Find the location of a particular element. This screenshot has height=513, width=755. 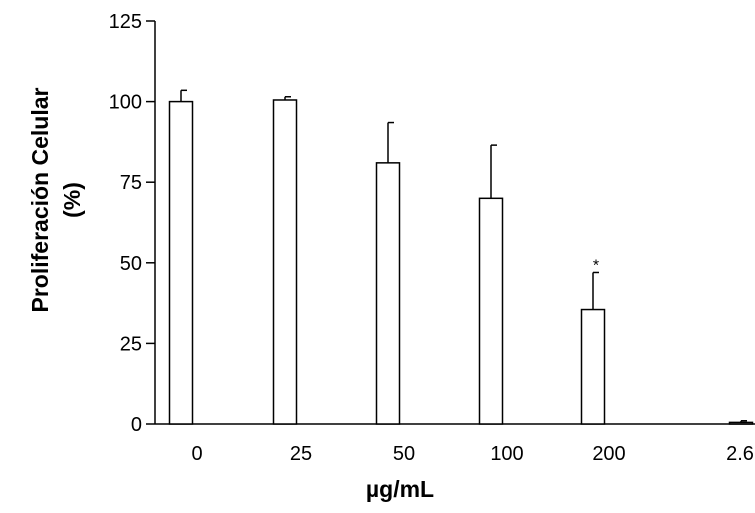

significance-marker: * is located at coordinates (596, 265).